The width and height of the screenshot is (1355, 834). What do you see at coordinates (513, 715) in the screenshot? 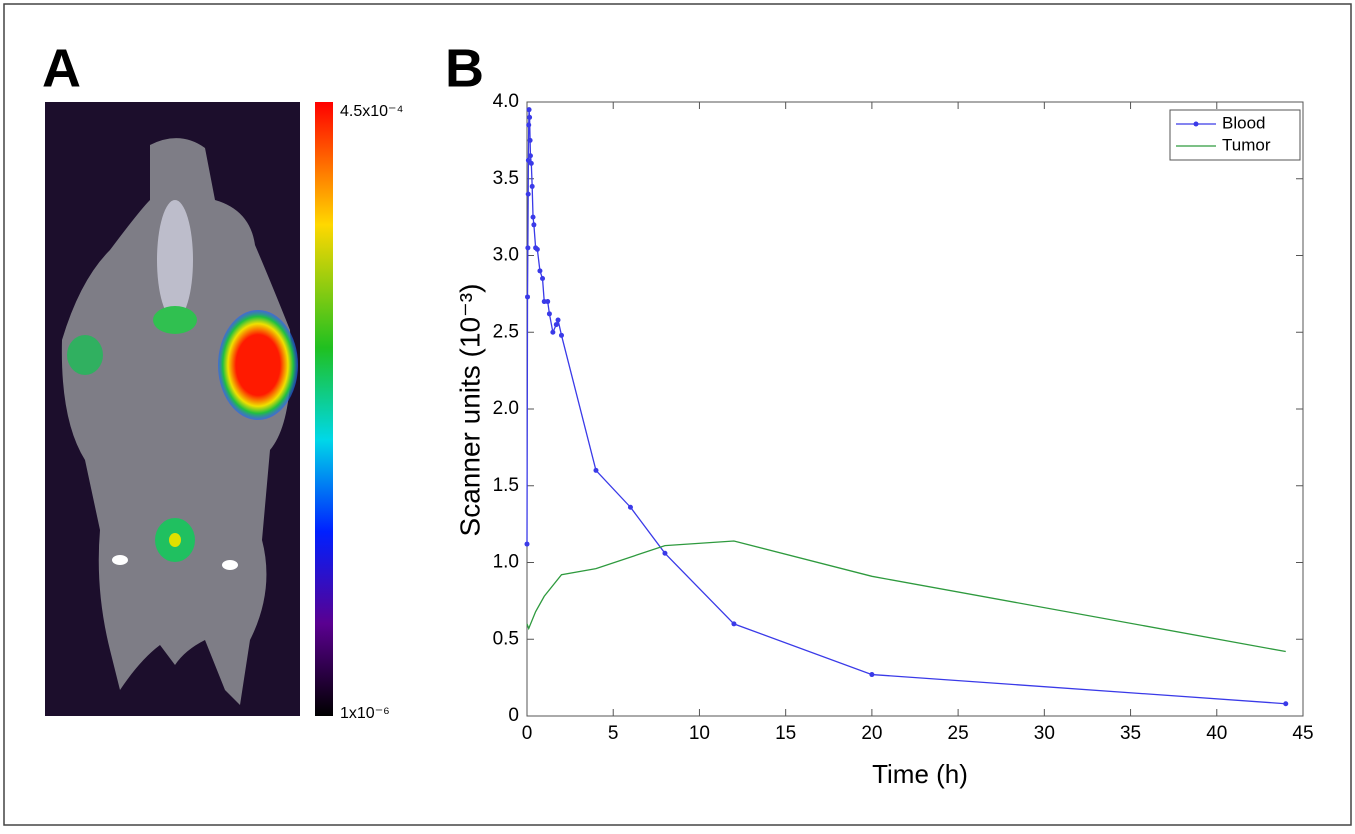
I see `y-tick-label: 0` at bounding box center [513, 715].